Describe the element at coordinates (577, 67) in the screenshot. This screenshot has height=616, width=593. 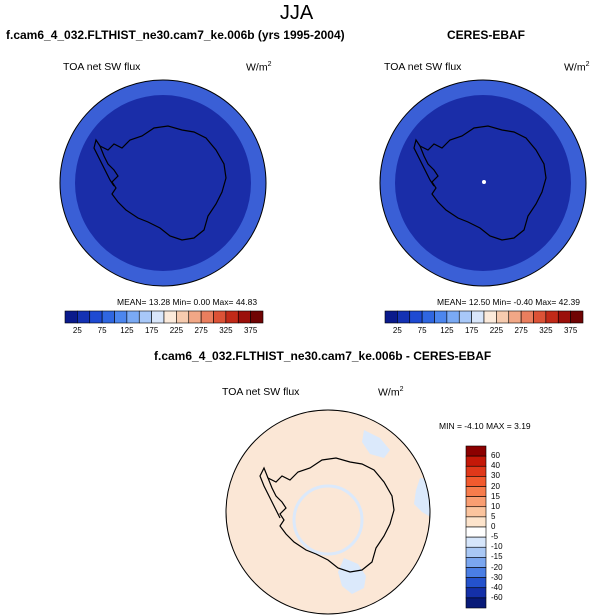
I see `panel-2-units-label: W/m2` at that location.